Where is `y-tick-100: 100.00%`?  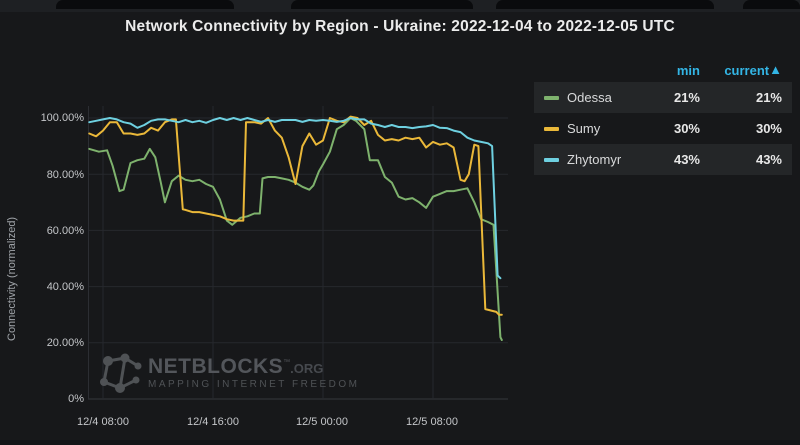 y-tick-100: 100.00% is located at coordinates (62, 118).